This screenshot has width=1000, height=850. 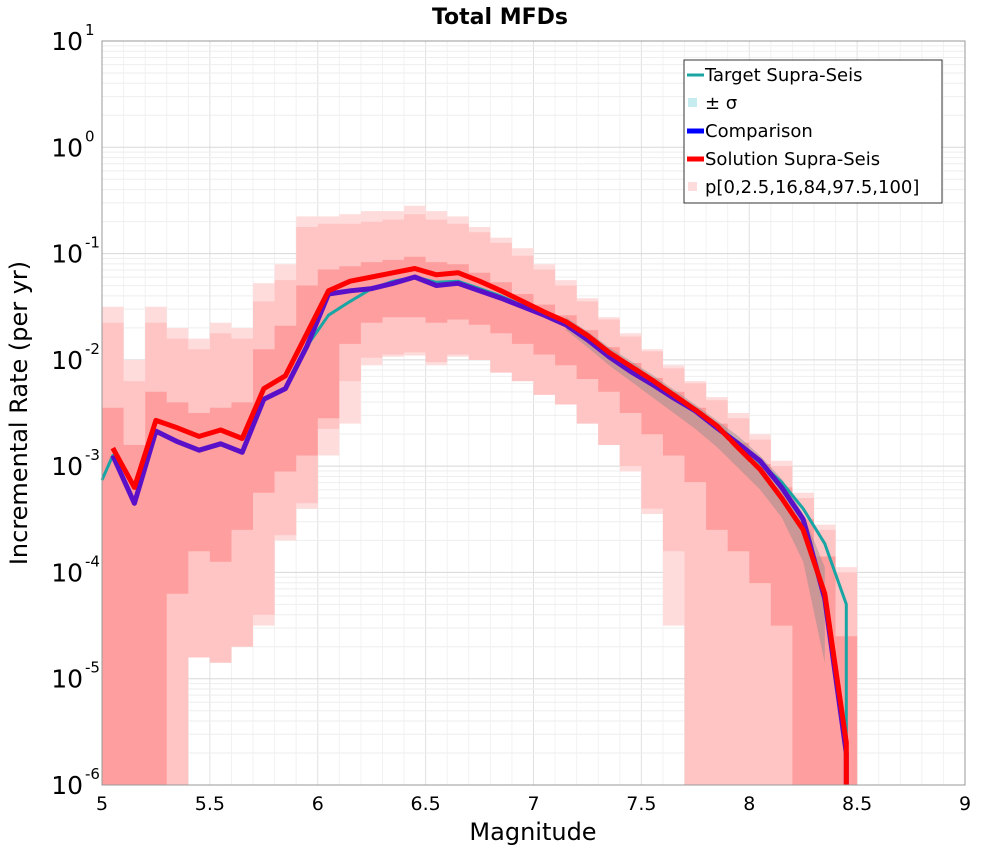 I want to click on y-tick-exponent: -1, so click(x=92, y=243).